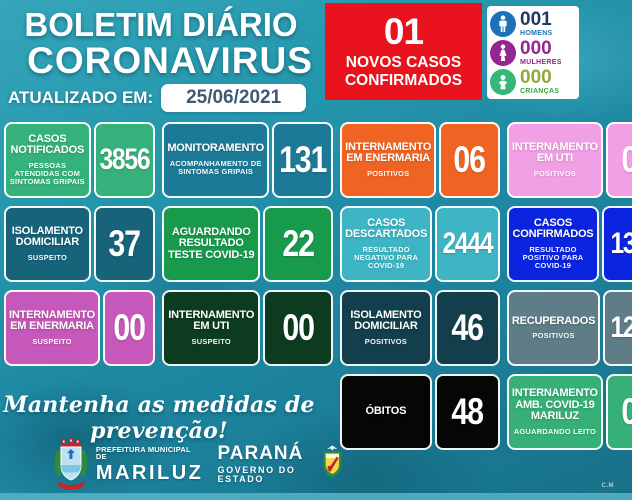  Describe the element at coordinates (124, 160) in the screenshot. I see `card-value: 3856` at that location.